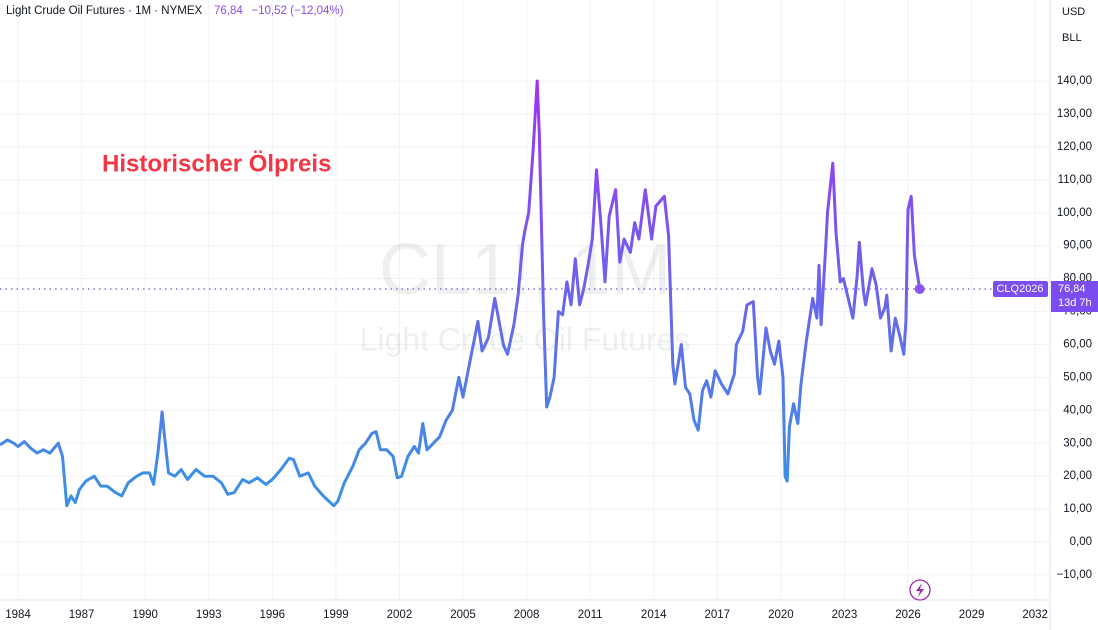 The image size is (1098, 630). I want to click on x-tick-label: 2020, so click(781, 615).